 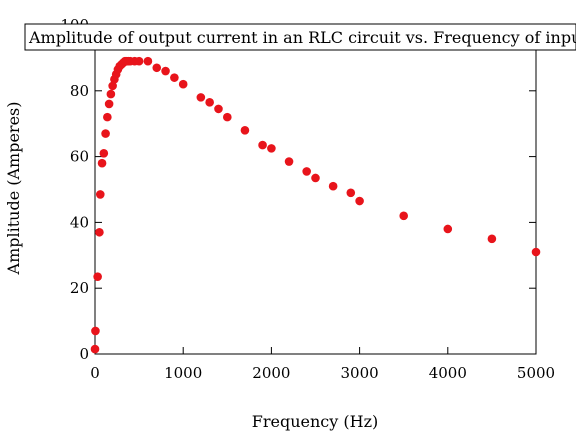 What do you see at coordinates (79, 157) in the screenshot?
I see `y-tick-label: 60` at bounding box center [79, 157].